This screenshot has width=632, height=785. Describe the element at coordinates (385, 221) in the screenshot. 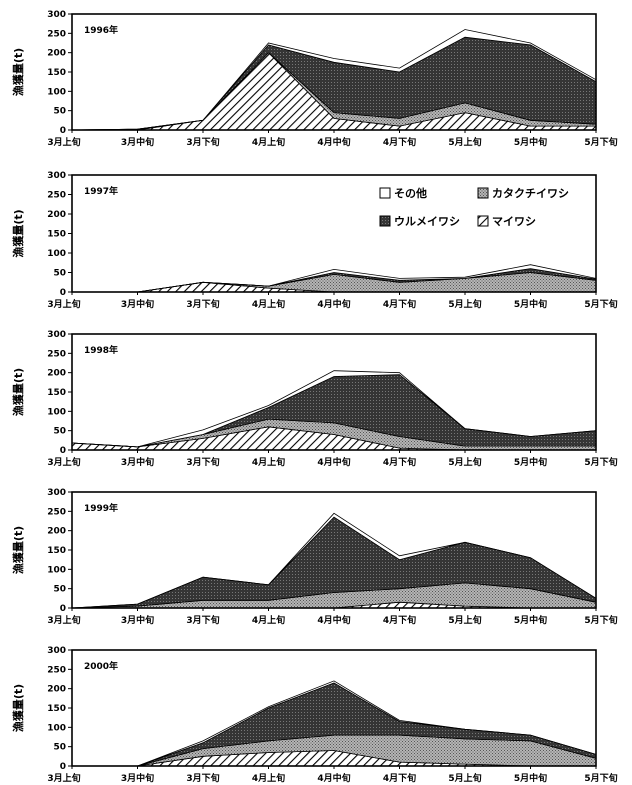

I see `legend-swatch-urume` at that location.